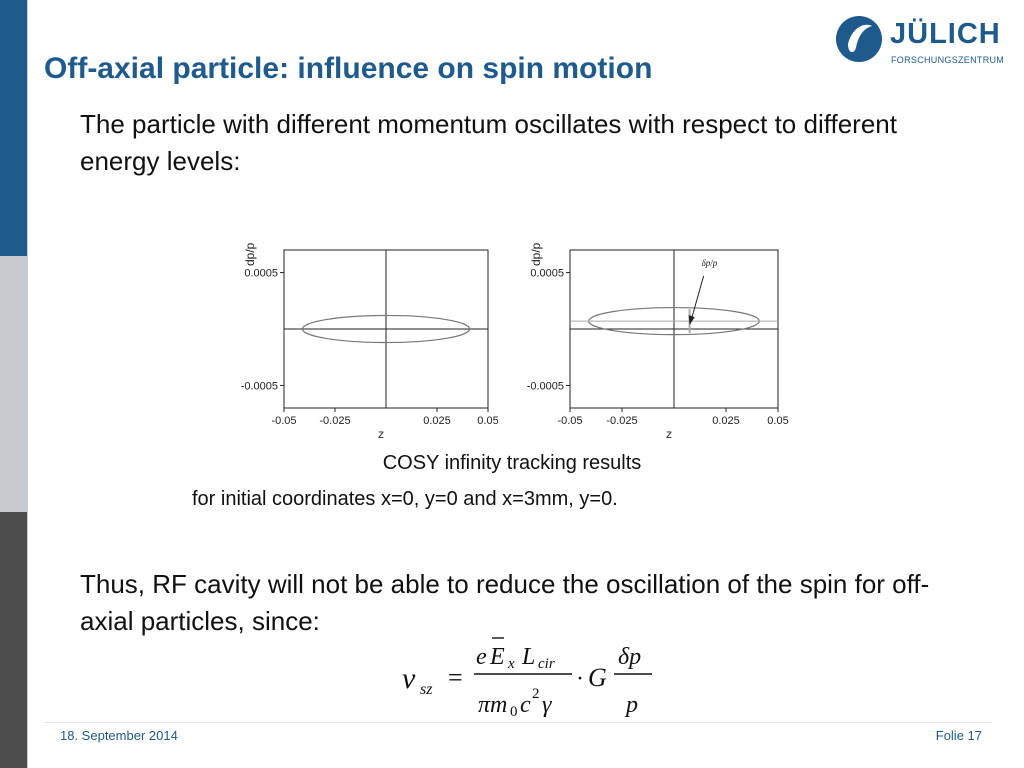  What do you see at coordinates (528, 657) in the screenshot?
I see `formula-num-L: L` at bounding box center [528, 657].